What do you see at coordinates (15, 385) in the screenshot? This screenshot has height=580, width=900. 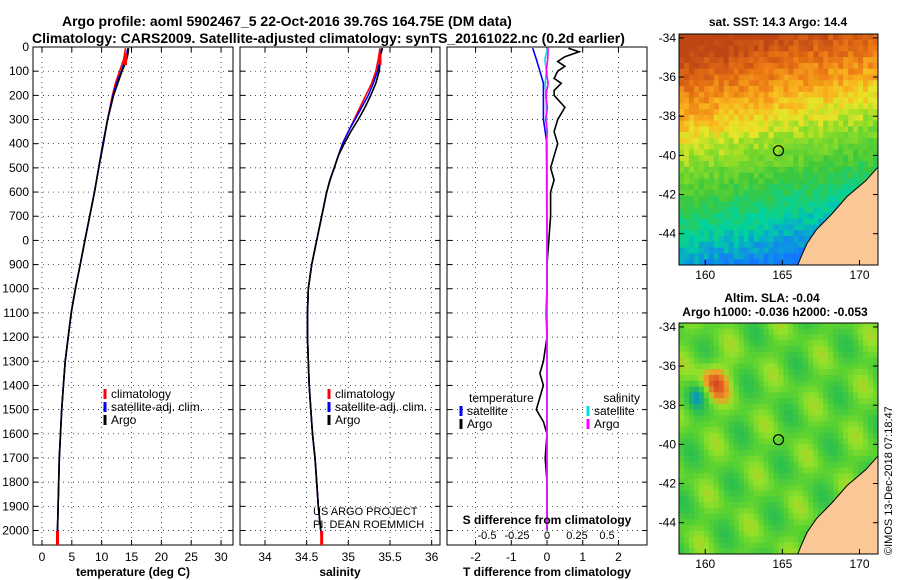 I see `depth-tick-label: 1400` at bounding box center [15, 385].